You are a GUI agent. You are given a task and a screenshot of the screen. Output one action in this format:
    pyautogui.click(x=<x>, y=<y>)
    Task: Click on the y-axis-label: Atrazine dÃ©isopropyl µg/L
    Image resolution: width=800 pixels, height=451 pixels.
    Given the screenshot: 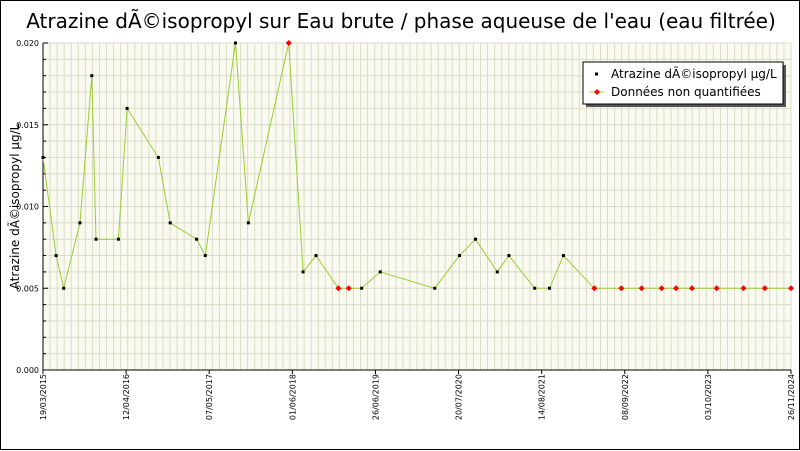 What is the action you would take?
    pyautogui.click(x=14, y=206)
    